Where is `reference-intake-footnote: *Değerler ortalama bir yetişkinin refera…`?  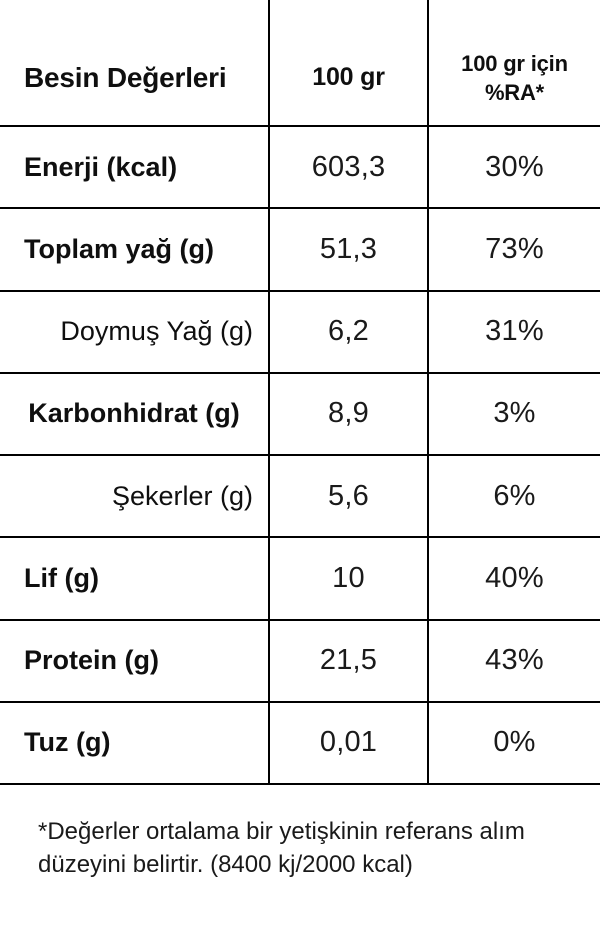 reference-intake-footnote: *Değerler ortalama bir yetişkinin refera… is located at coordinates (300, 848).